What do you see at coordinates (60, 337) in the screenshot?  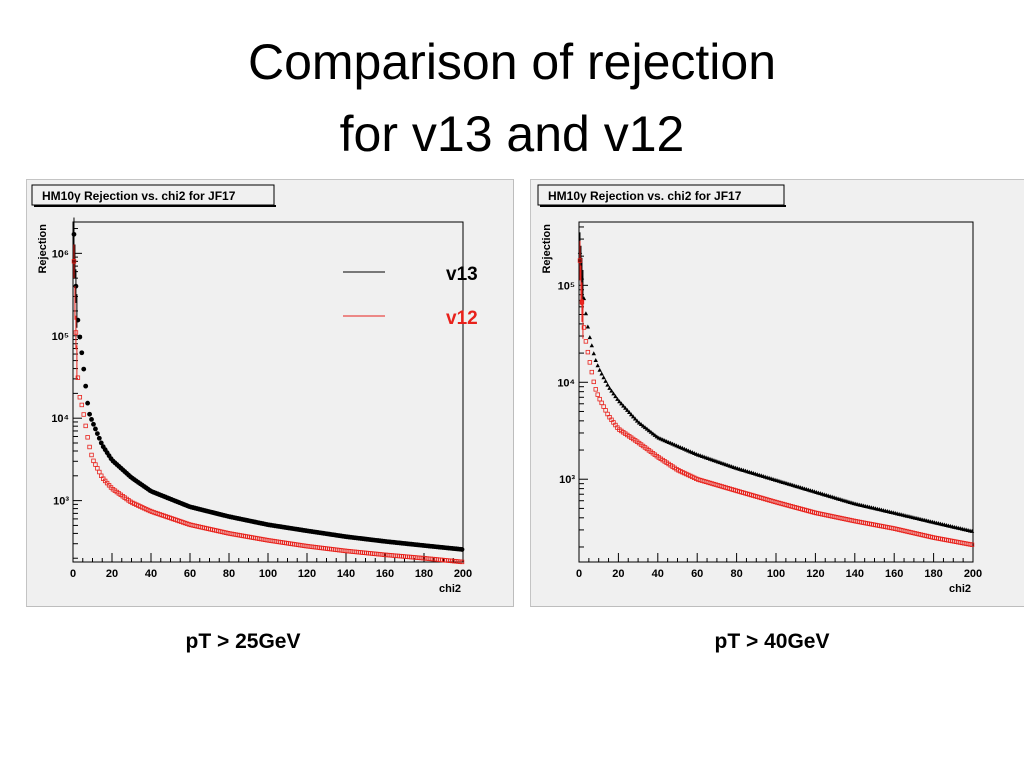 I see `y-tick-label: 10⁵` at bounding box center [60, 337].